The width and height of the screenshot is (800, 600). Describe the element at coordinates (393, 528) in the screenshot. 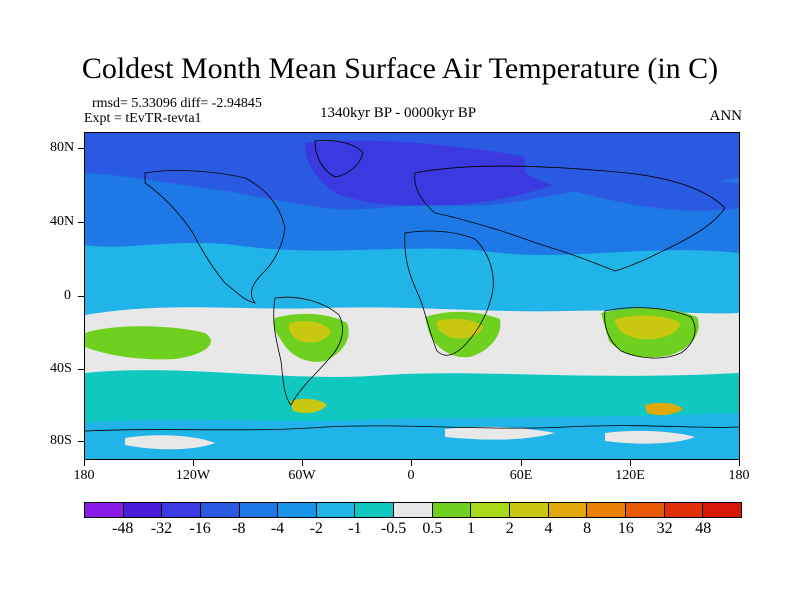

I see `colorbar-label: -0.5` at that location.